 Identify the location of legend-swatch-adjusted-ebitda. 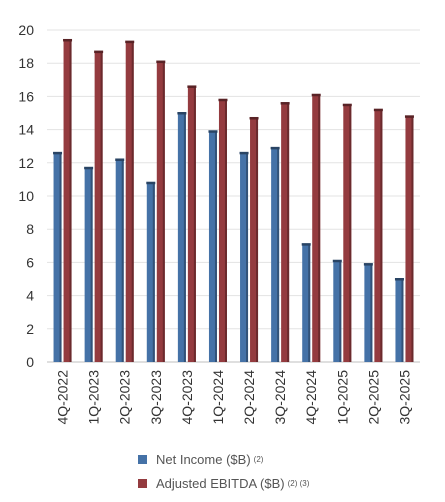
(142, 483).